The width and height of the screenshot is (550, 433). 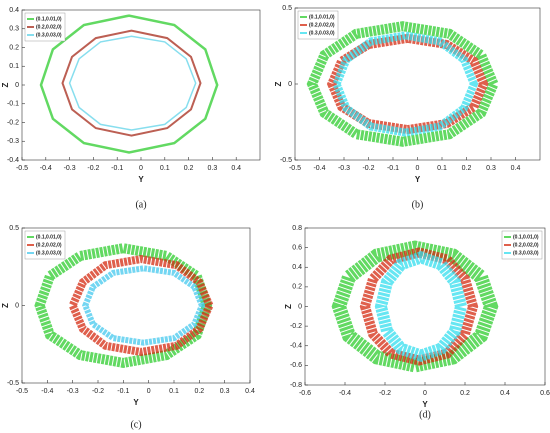 I want to click on y-tick-label: -0.1, so click(x=13, y=104).